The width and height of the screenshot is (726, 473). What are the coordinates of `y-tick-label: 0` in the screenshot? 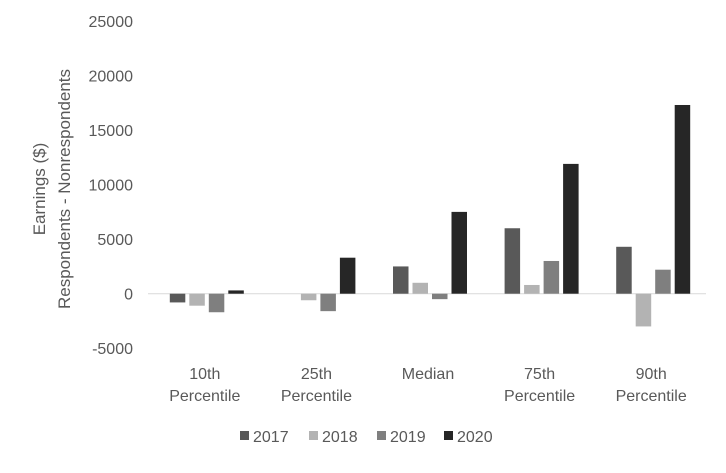 It's located at (128, 295).